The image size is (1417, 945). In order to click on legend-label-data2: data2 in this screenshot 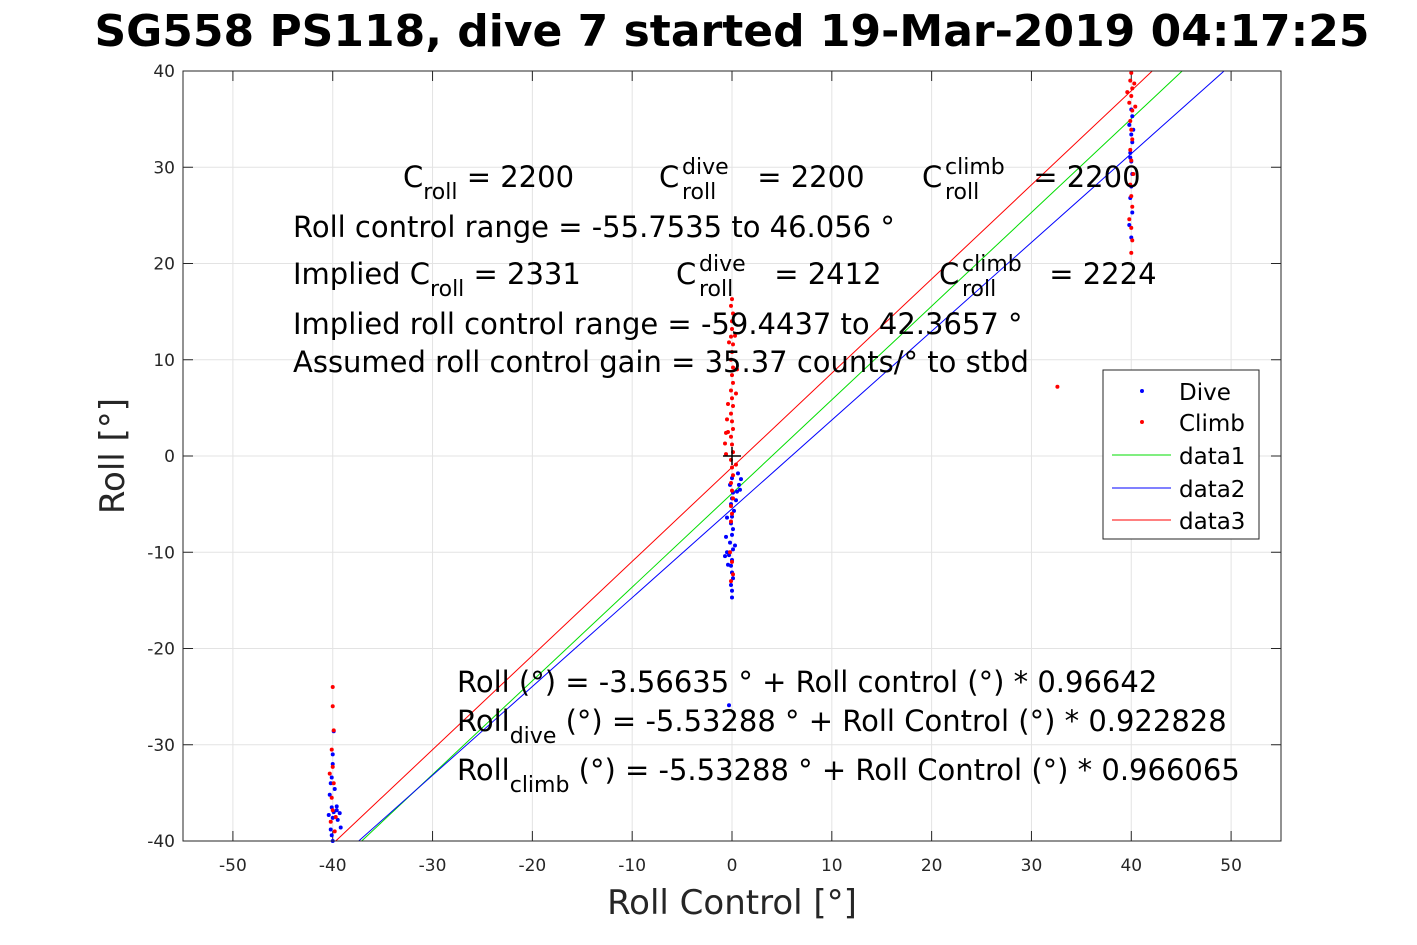, I will do `click(1212, 490)`.